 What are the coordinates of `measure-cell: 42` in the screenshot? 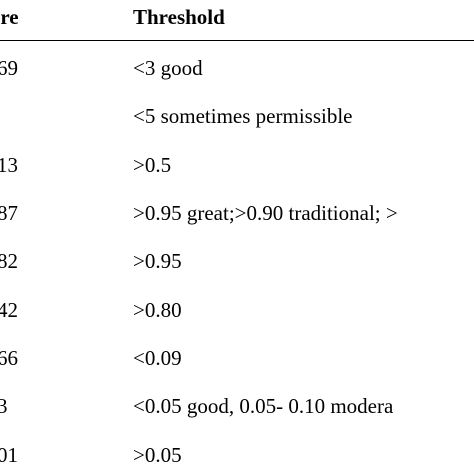 It's located at (9, 310).